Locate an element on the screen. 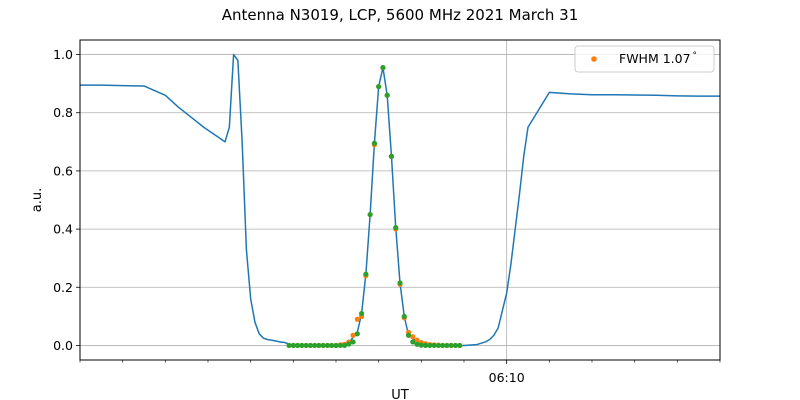 This screenshot has width=800, height=400. y-tick-label: 0.6 is located at coordinates (63, 170).